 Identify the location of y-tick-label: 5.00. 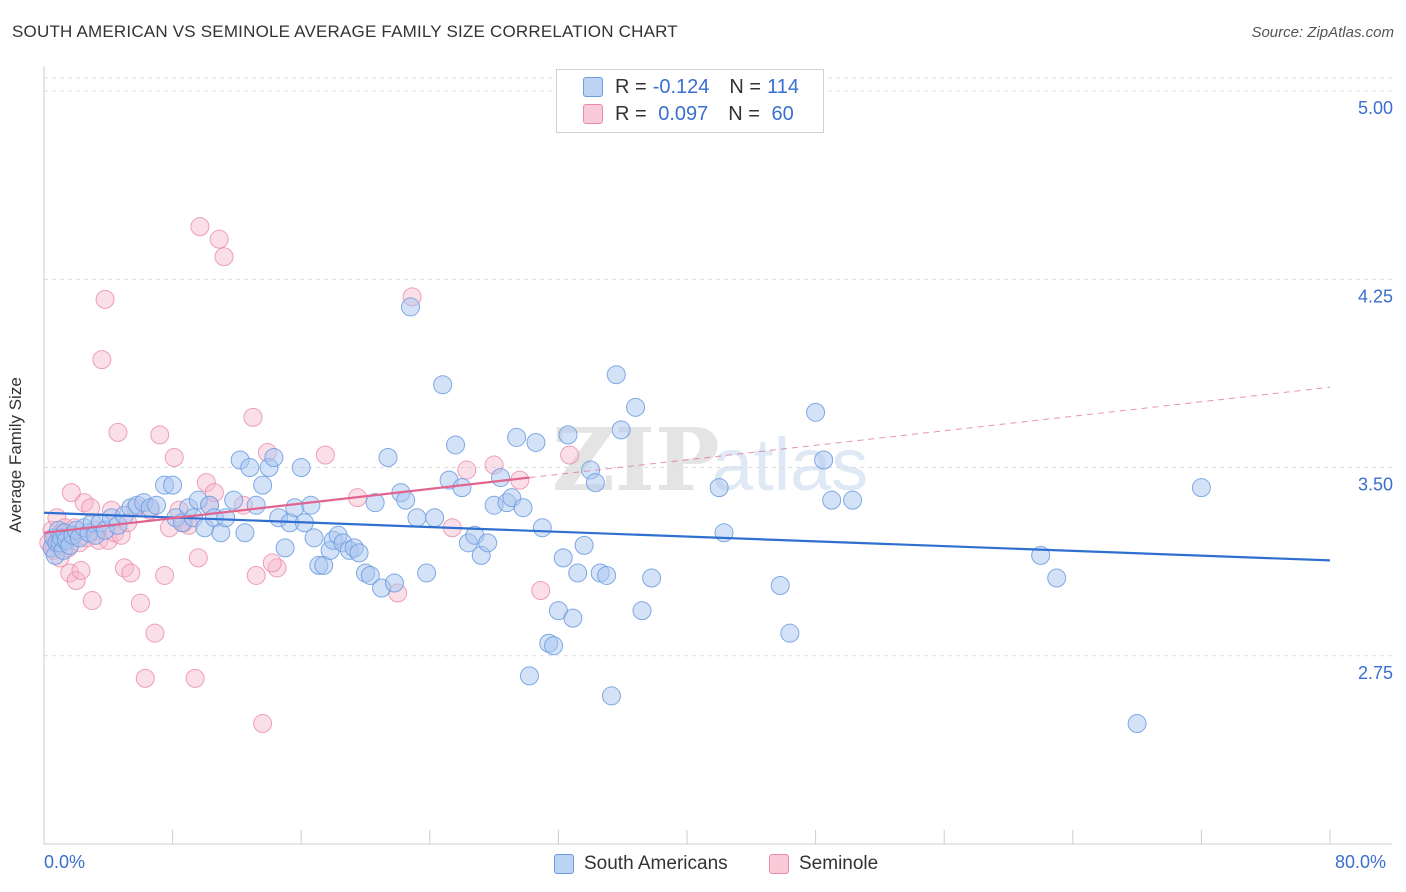
(1375, 108).